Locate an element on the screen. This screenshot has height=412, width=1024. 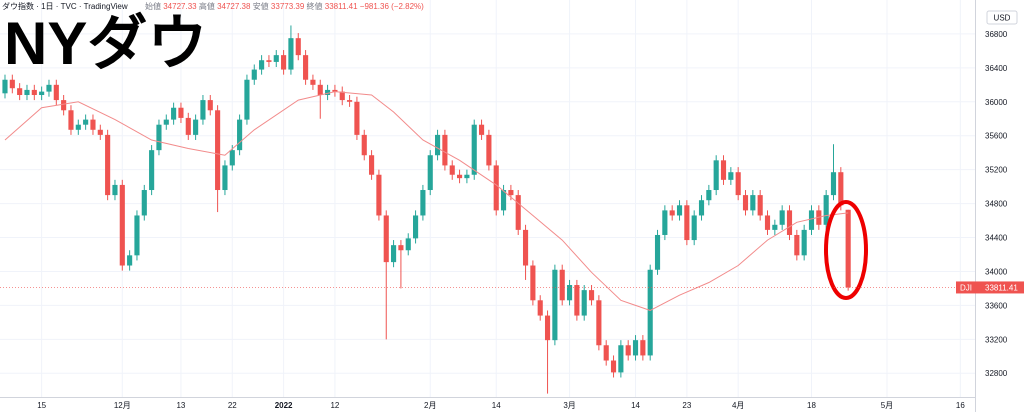
x-tick-label: 4月 is located at coordinates (738, 405).